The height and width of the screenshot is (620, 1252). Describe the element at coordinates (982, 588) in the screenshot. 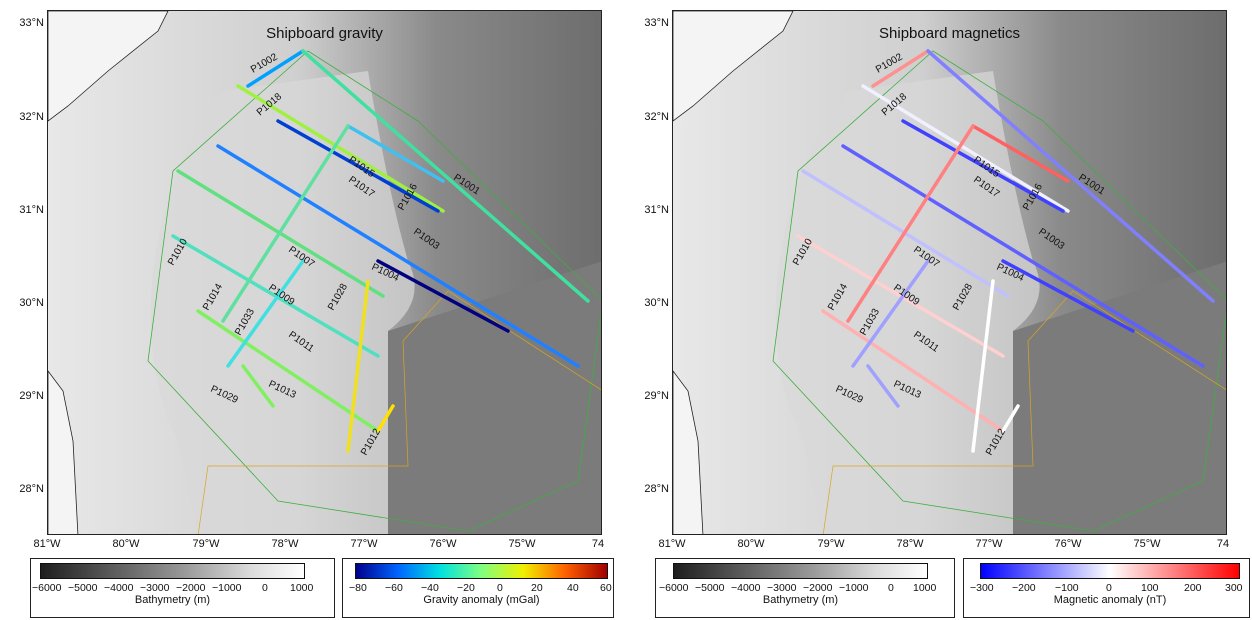

I see `colorbar-tick: −300` at that location.